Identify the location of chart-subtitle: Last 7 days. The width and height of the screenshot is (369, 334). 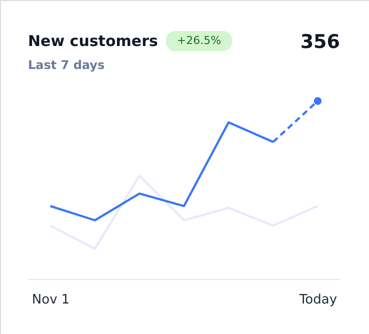
(66, 65).